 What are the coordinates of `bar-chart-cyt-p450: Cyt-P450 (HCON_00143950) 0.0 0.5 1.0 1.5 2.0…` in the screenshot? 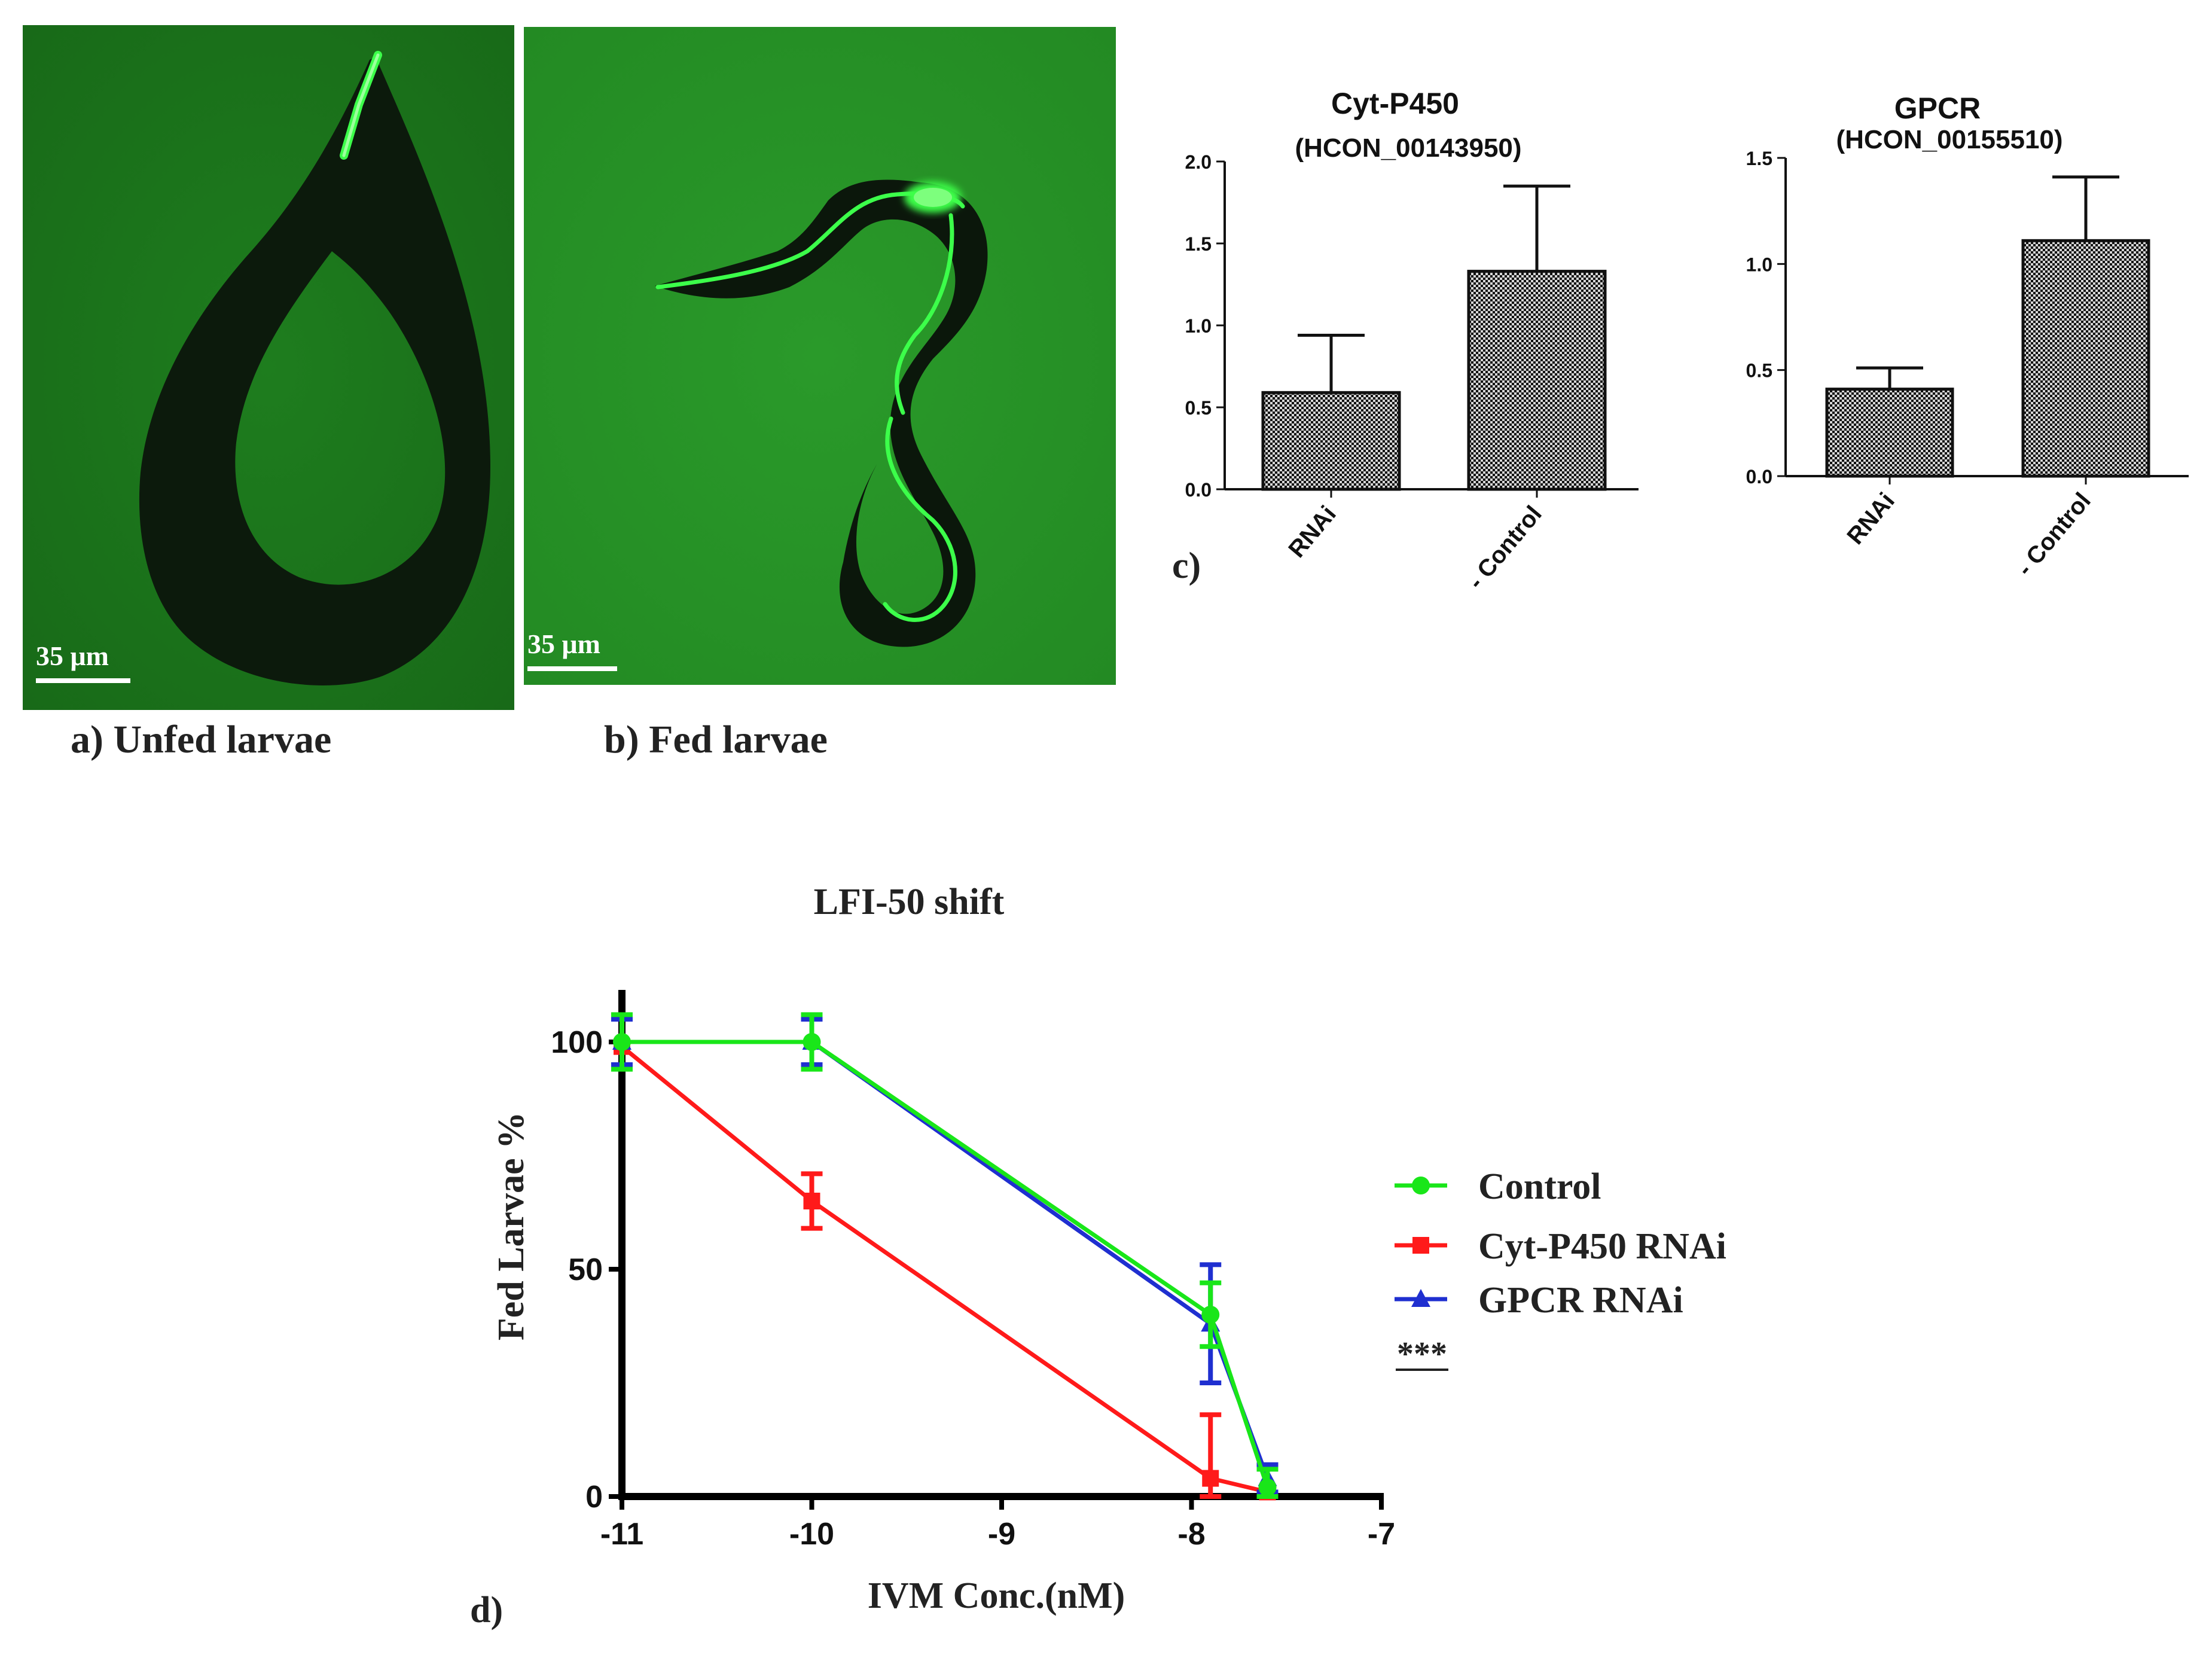 It's located at (1412, 340).